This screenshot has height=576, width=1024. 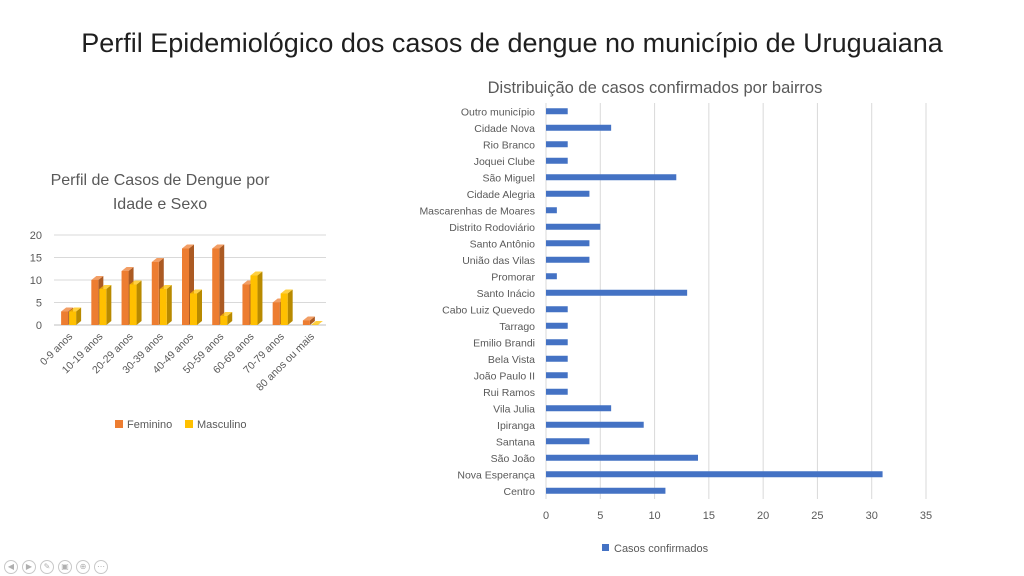 What do you see at coordinates (605, 547) in the screenshot?
I see `legend-swatch` at bounding box center [605, 547].